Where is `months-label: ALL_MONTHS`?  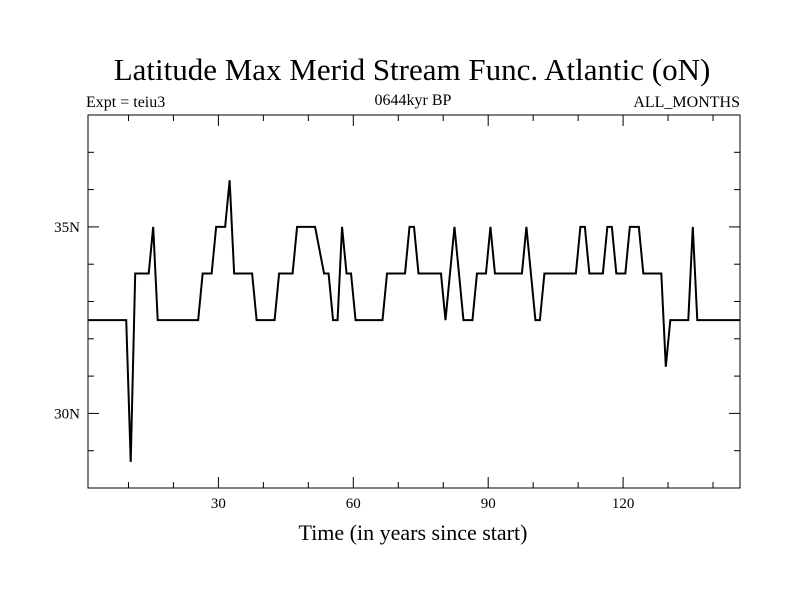 months-label: ALL_MONTHS is located at coordinates (686, 102).